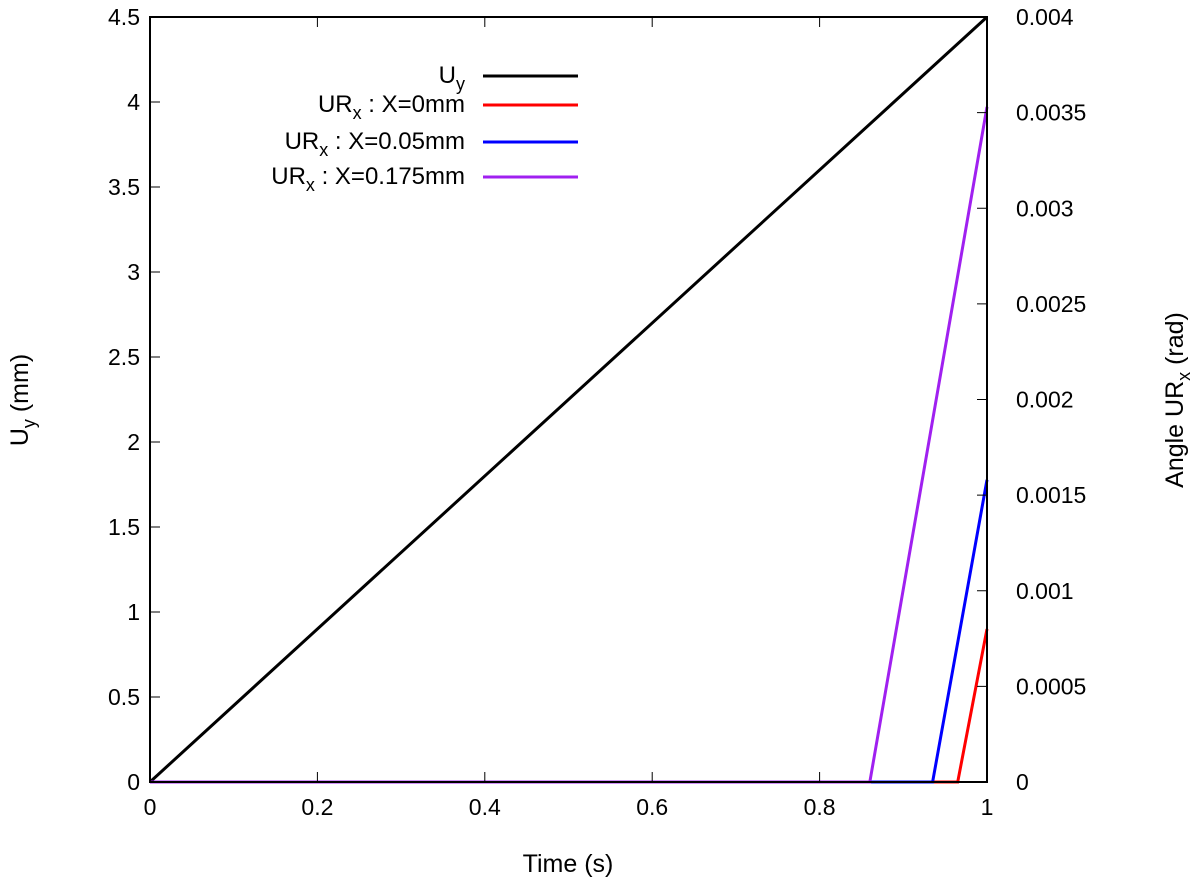  I want to click on y2-tick-label: 0.0005, so click(1051, 686).